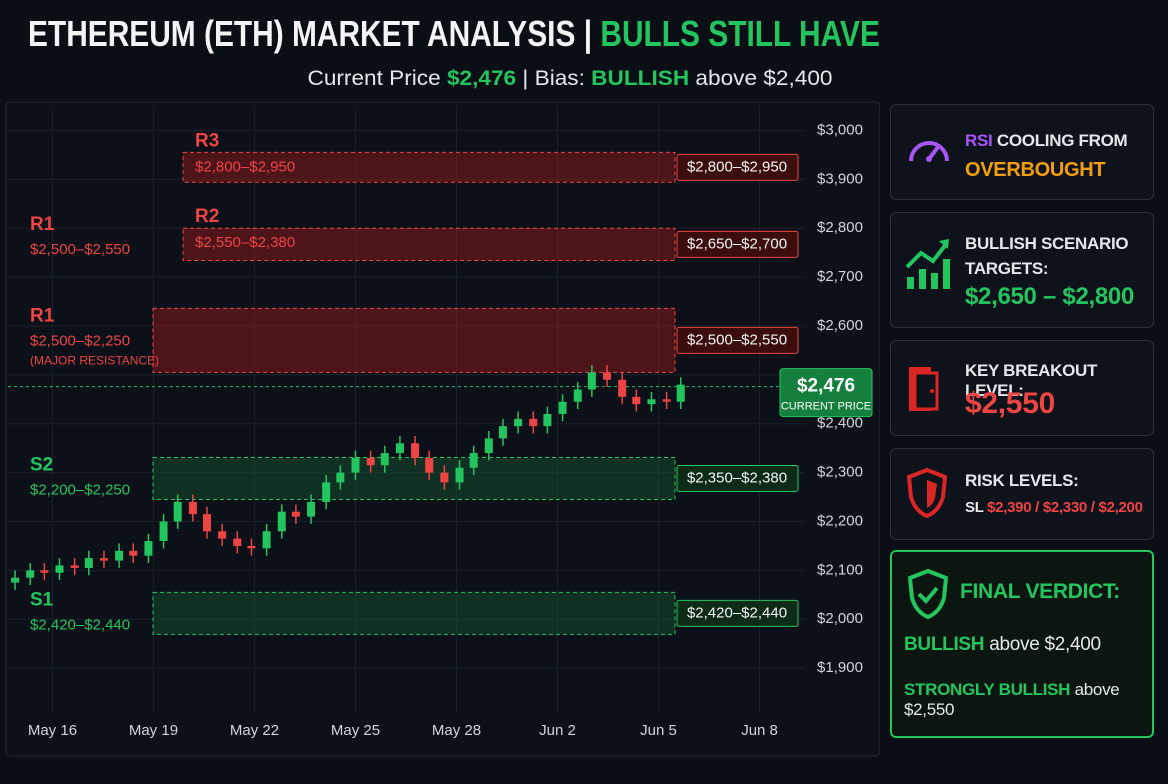 This screenshot has height=784, width=1168. I want to click on risk-title: RISK LEVELS:, so click(1022, 480).